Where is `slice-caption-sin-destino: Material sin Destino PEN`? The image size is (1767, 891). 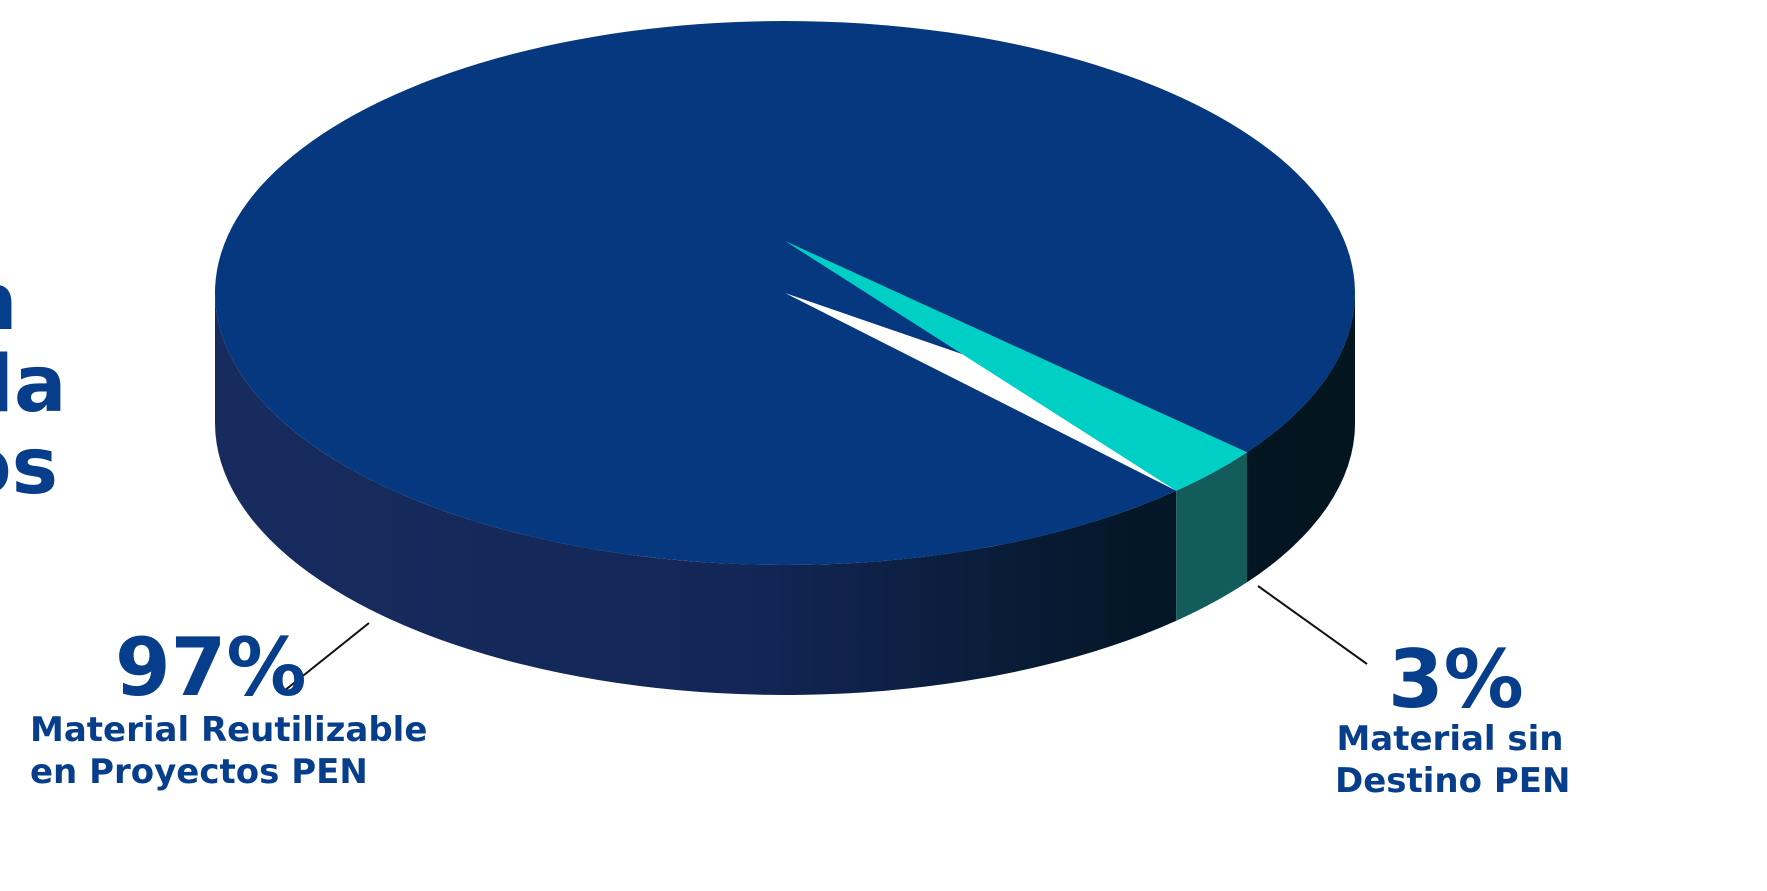
slice-caption-sin-destino: Material sin Destino PEN is located at coordinates (1453, 760).